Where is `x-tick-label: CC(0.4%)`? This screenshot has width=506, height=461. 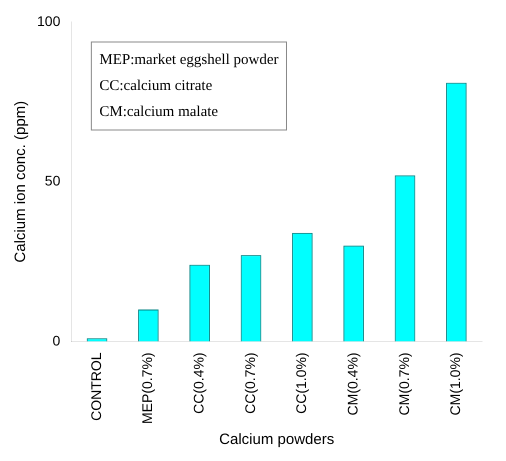
x-tick-label: CC(0.4%) is located at coordinates (198, 383).